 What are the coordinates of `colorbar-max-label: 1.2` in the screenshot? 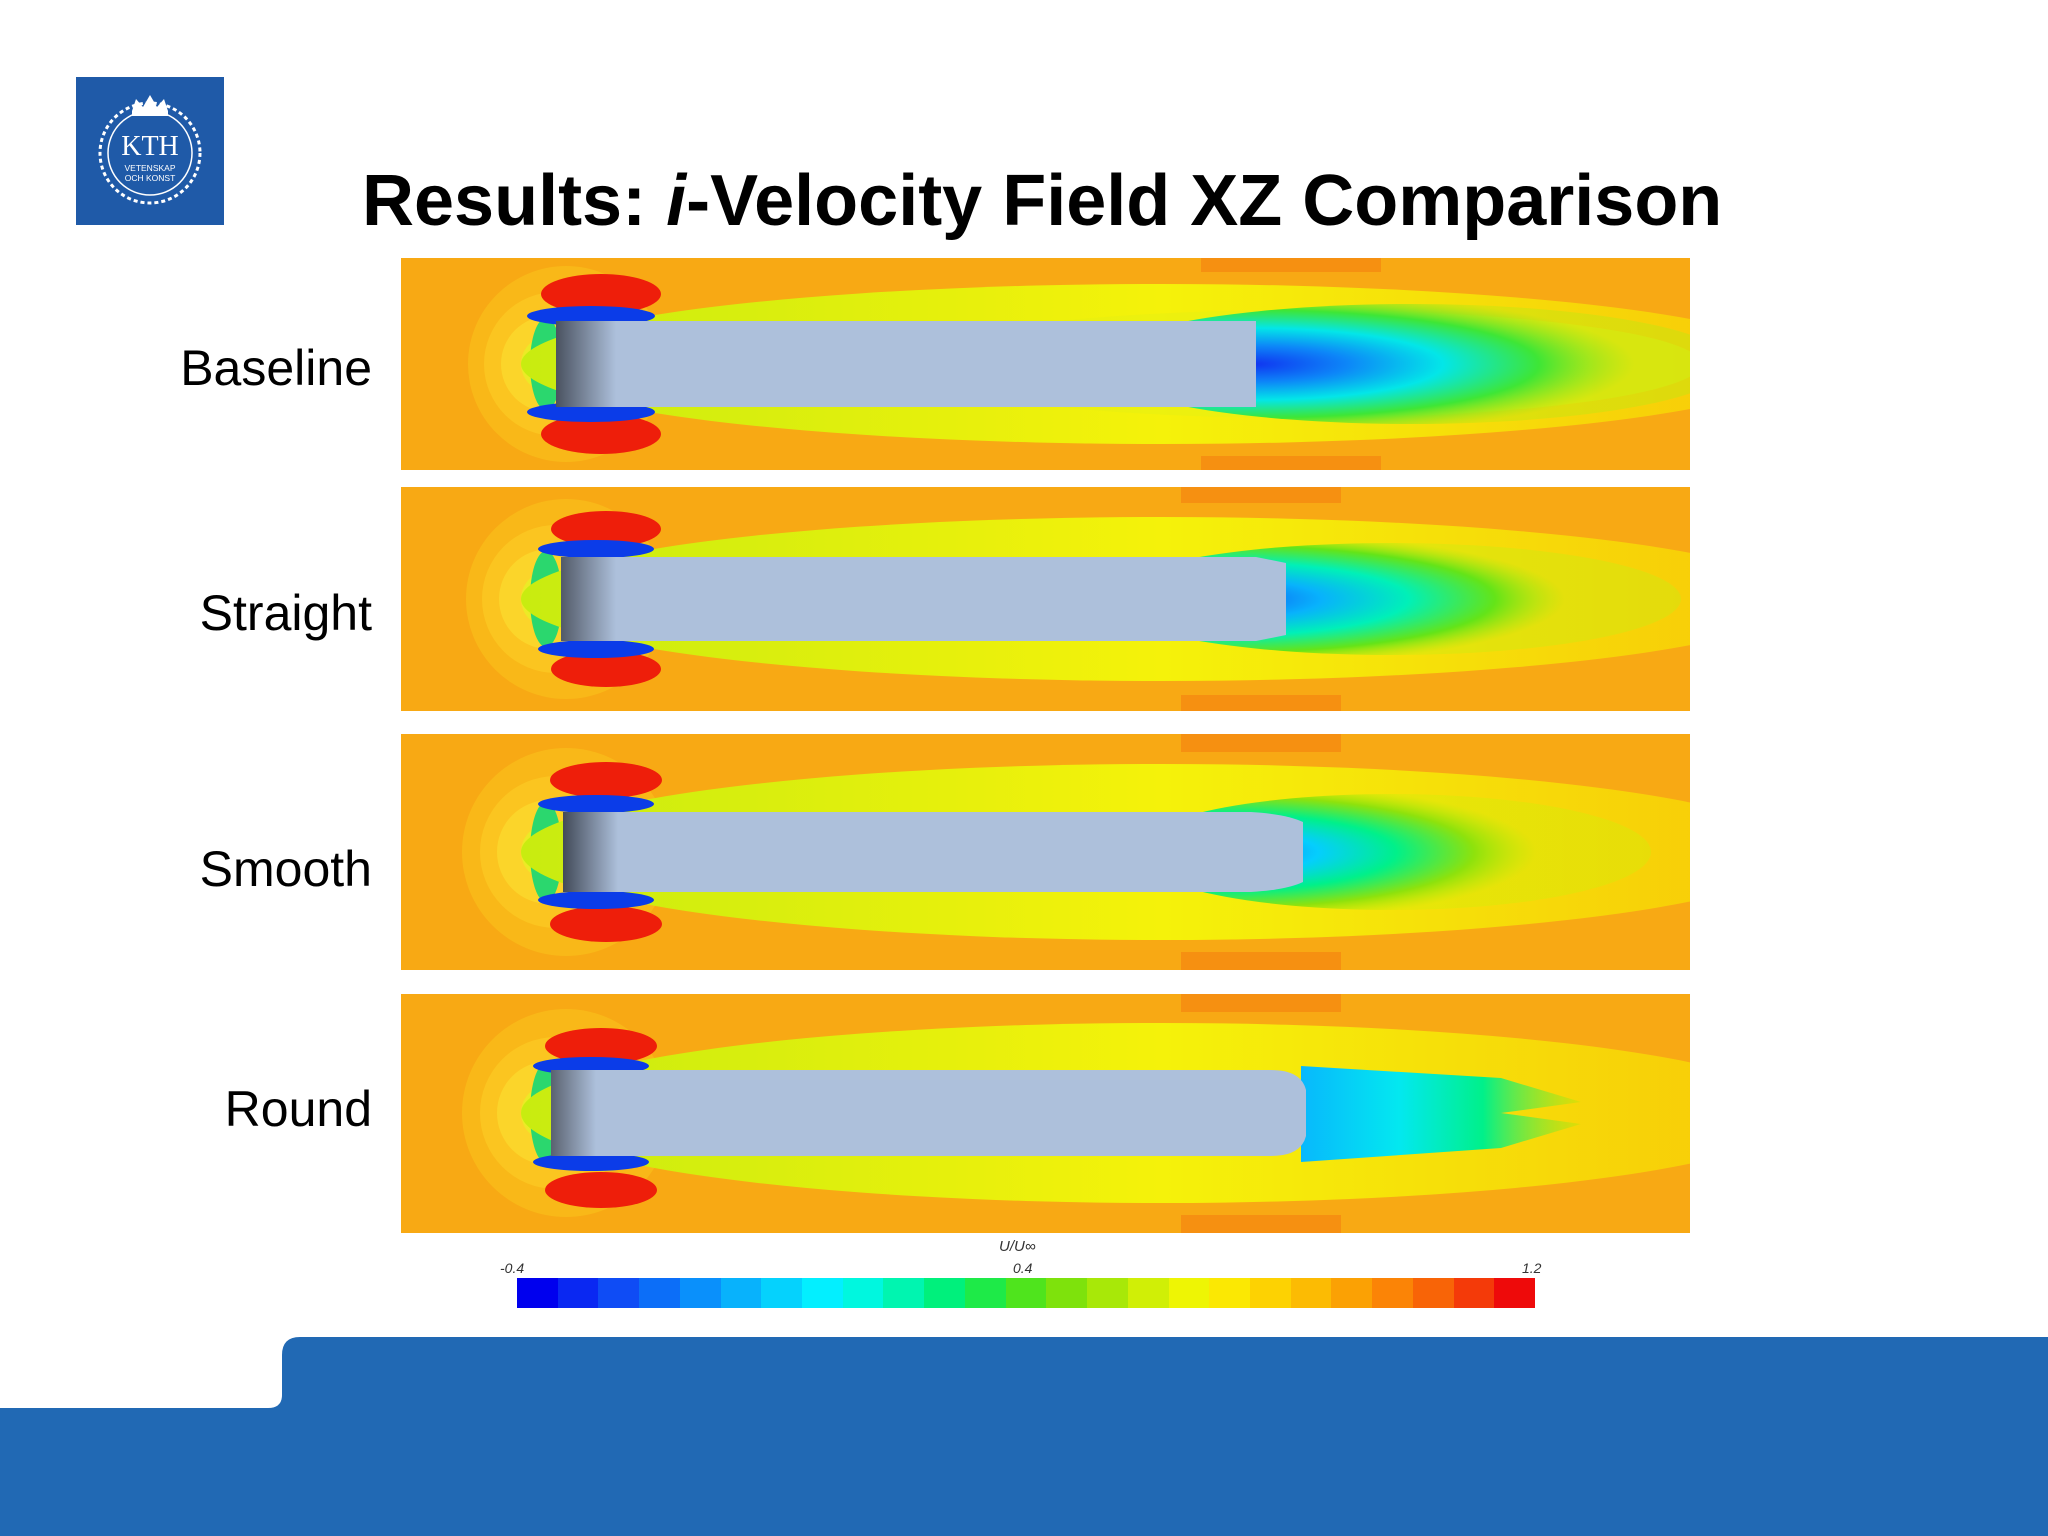 It's located at (1532, 1268).